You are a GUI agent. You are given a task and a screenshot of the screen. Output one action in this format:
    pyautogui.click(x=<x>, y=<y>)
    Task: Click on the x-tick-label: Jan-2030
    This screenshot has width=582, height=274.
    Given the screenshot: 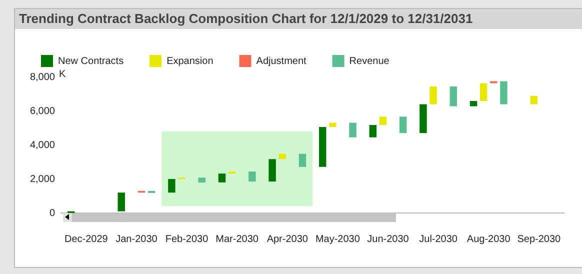 What is the action you would take?
    pyautogui.click(x=137, y=239)
    